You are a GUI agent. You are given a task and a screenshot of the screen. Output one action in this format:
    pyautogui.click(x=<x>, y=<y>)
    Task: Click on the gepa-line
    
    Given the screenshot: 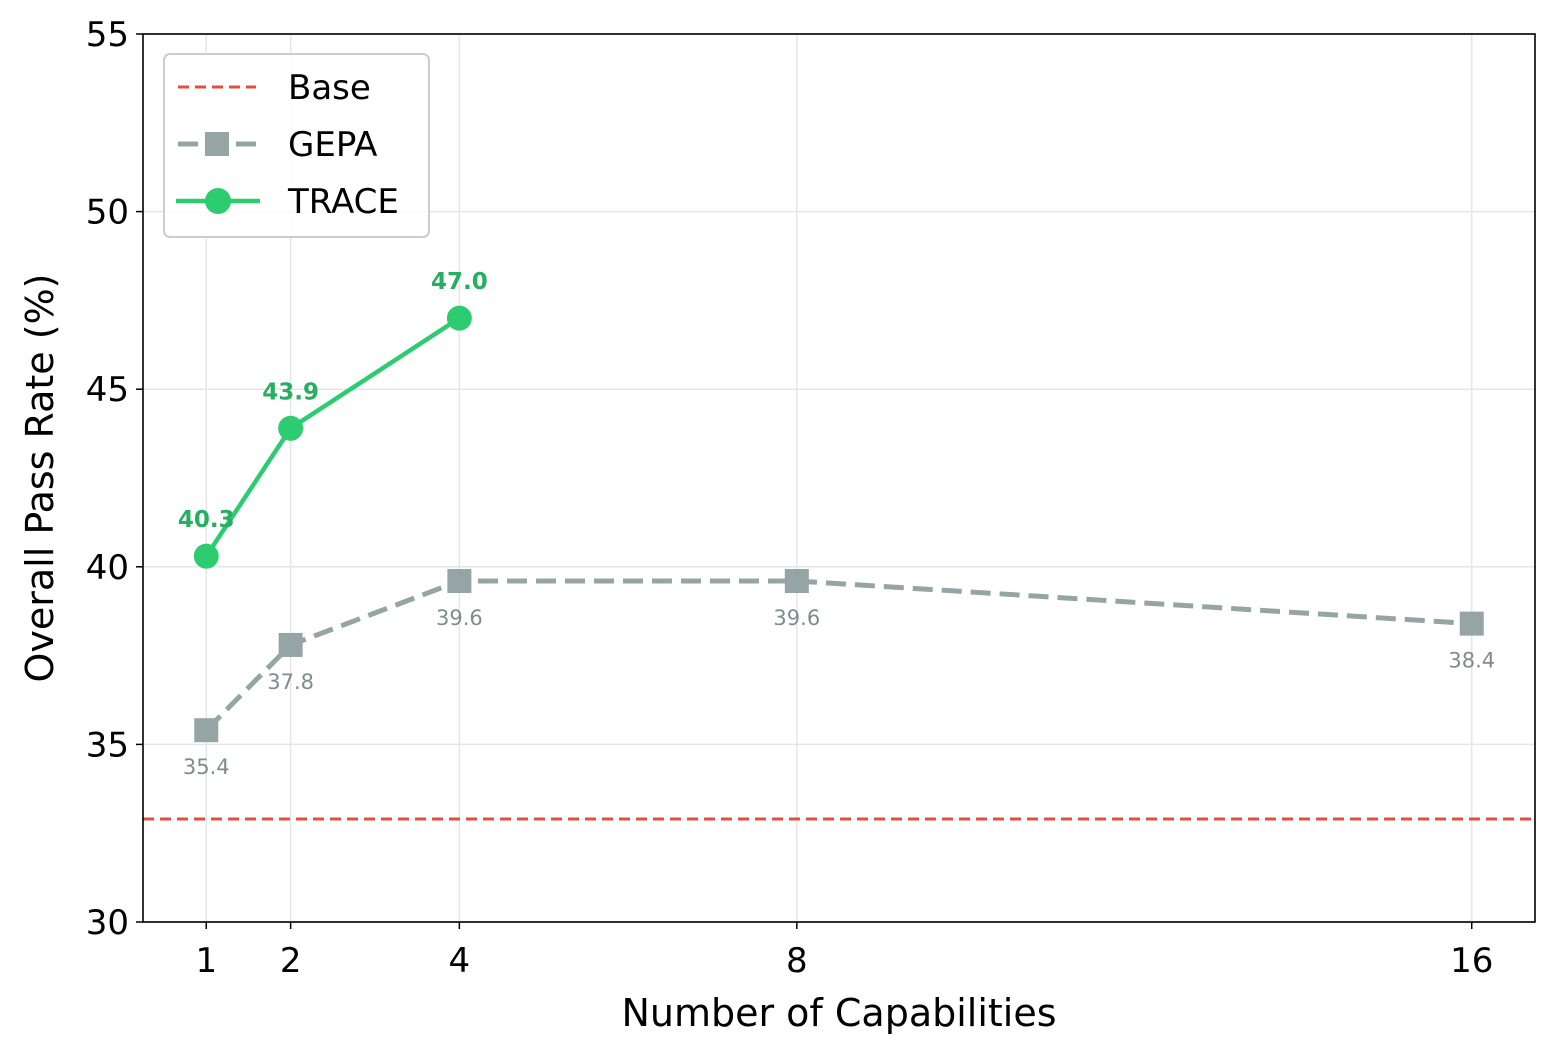 What is the action you would take?
    pyautogui.click(x=838, y=655)
    